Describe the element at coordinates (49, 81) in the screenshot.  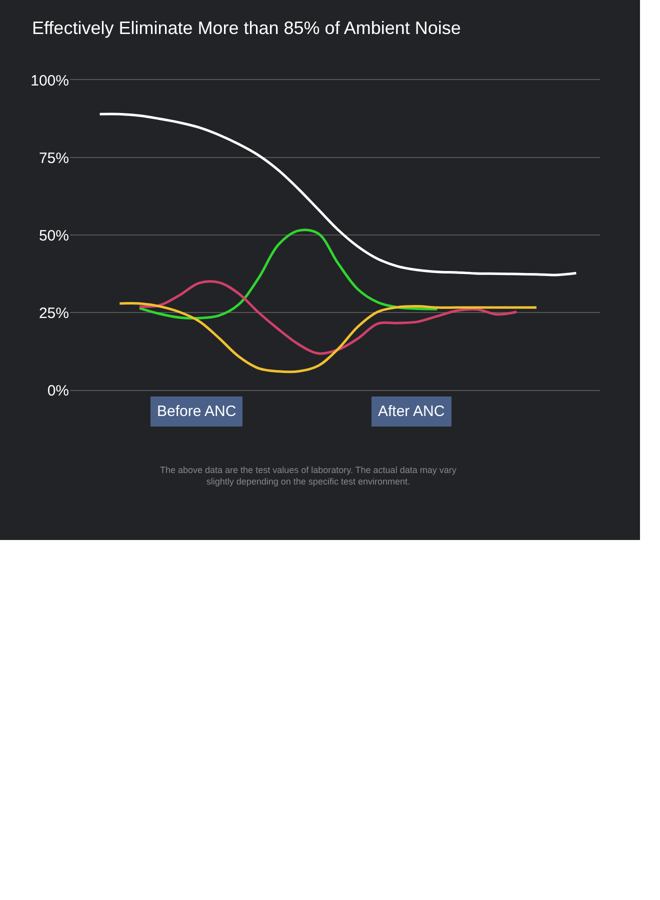
I see `y-tick-label: 100%` at that location.